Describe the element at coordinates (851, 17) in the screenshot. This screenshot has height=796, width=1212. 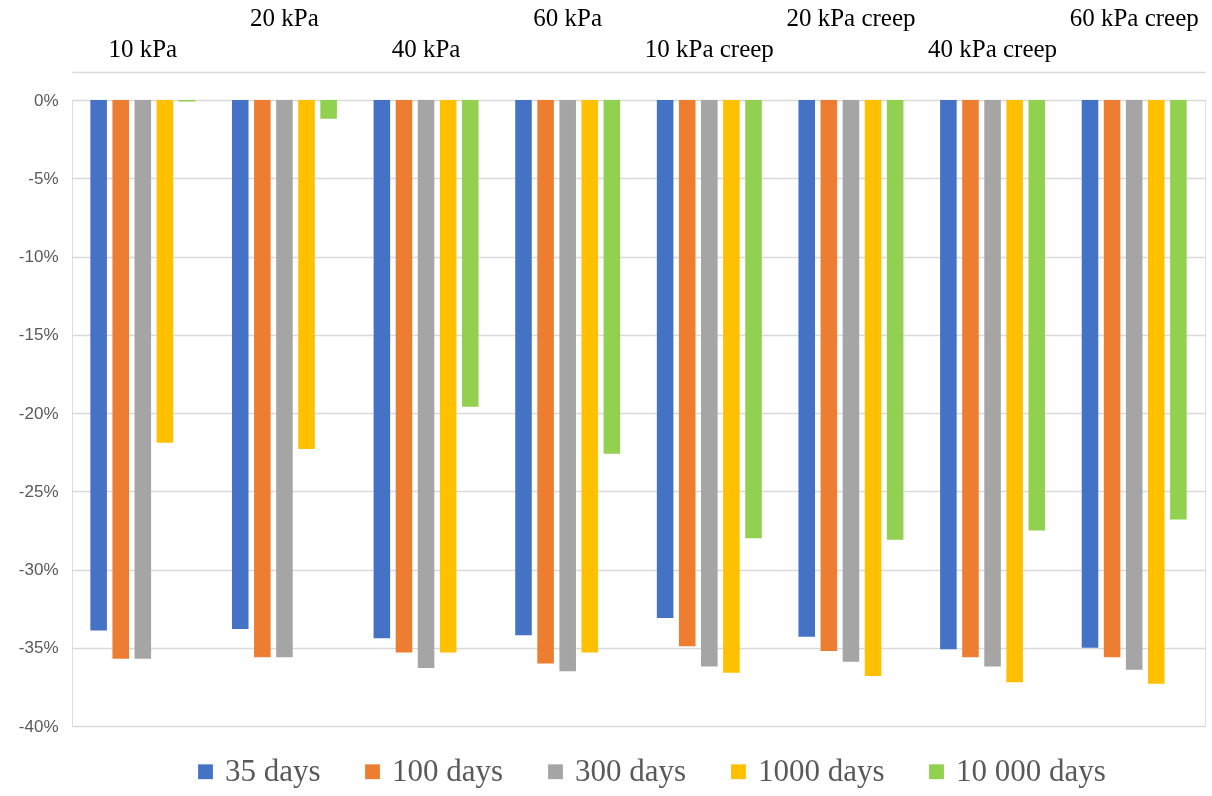
I see `x-tick-label: 20 kPa creep` at that location.